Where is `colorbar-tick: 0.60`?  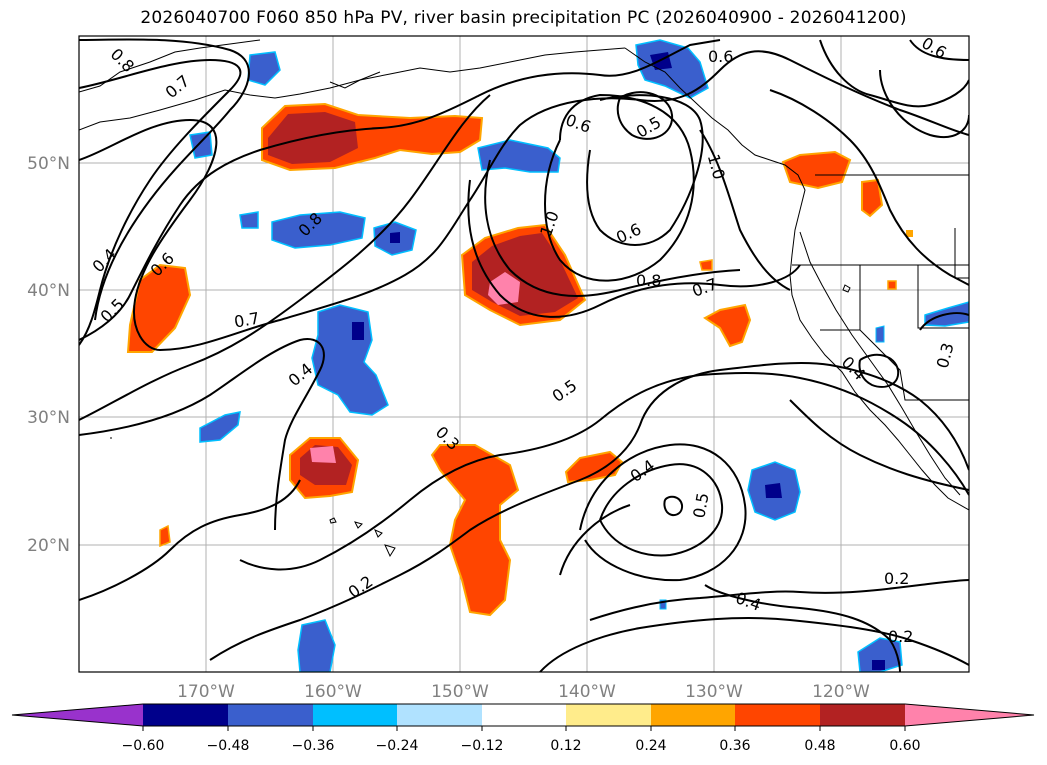 colorbar-tick: 0.60 is located at coordinates (904, 746).